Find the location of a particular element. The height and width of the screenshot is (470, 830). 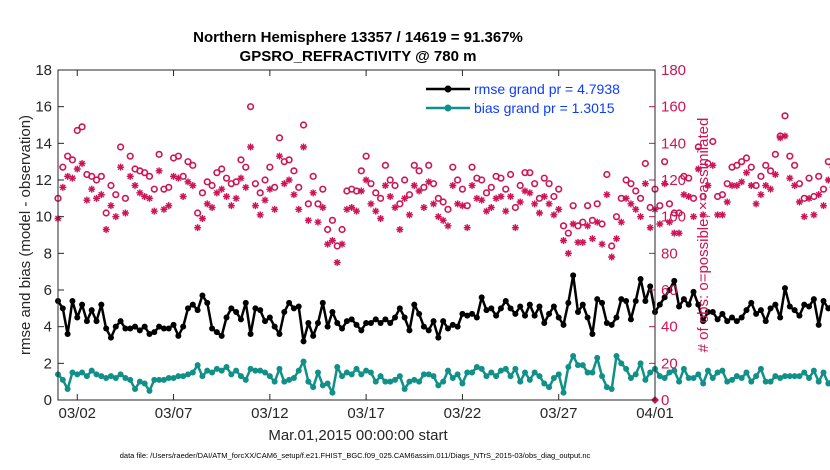

y2-tick-label: 0 is located at coordinates (665, 400).